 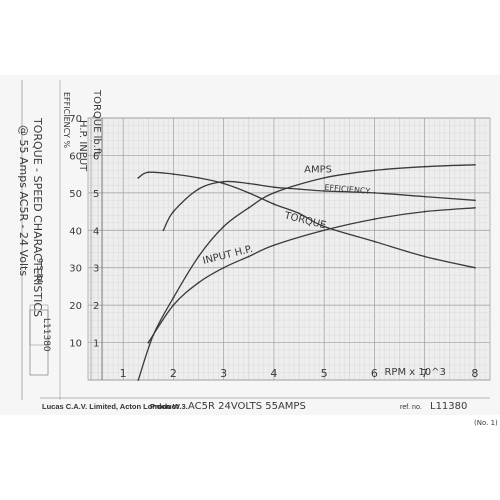 I want to click on x-tick-label: 2, so click(x=173, y=373).